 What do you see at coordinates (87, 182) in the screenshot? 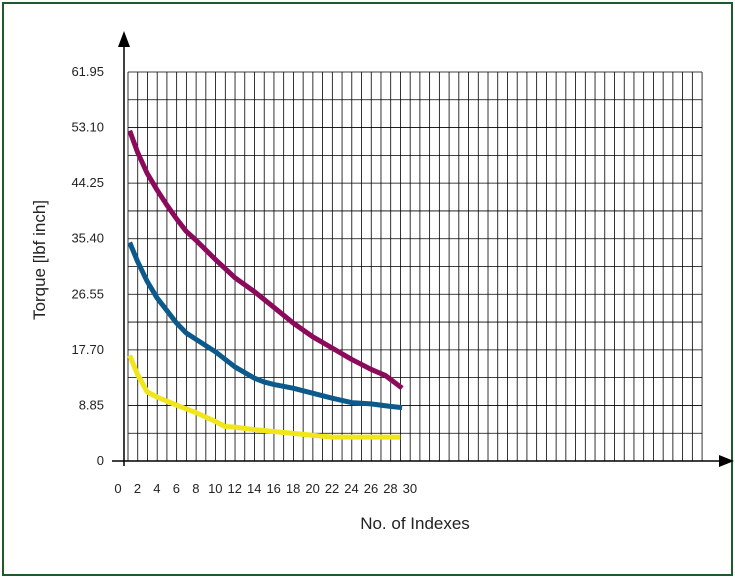
I see `y-tick-label: 44.25` at bounding box center [87, 182].